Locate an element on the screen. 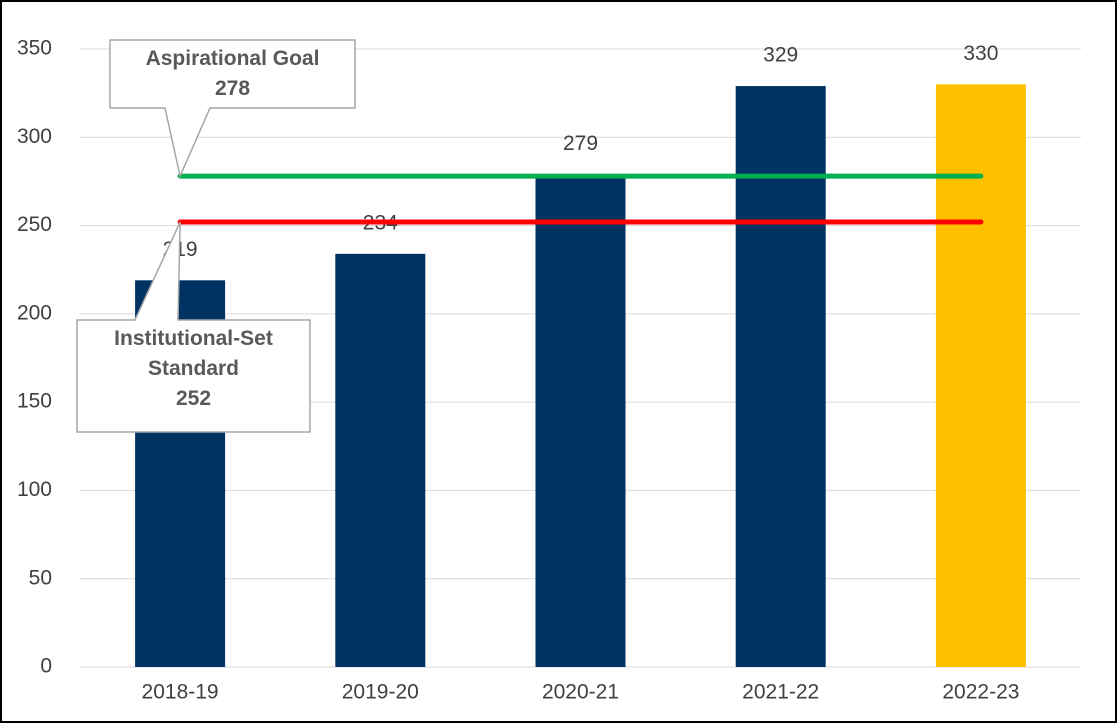 This screenshot has width=1117, height=723. callout-name: Aspirational Goal is located at coordinates (232, 58).